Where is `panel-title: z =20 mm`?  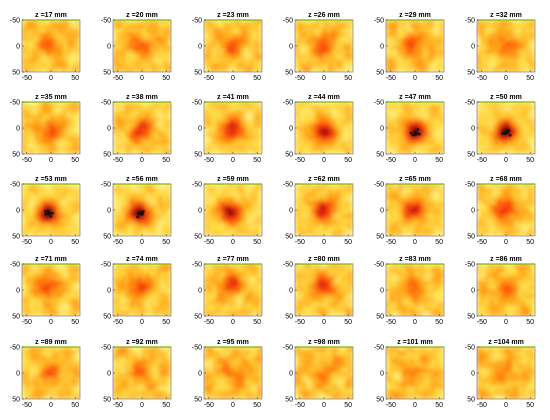
panel-title: z =20 mm is located at coordinates (142, 15).